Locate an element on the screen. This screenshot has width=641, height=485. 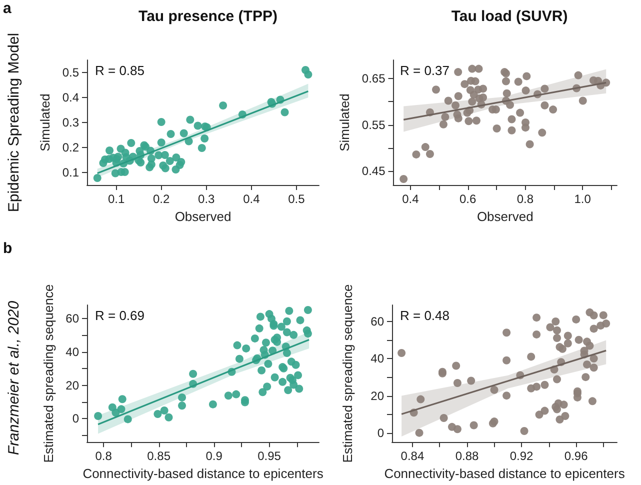
annotation: R = 0.69 is located at coordinates (120, 315).